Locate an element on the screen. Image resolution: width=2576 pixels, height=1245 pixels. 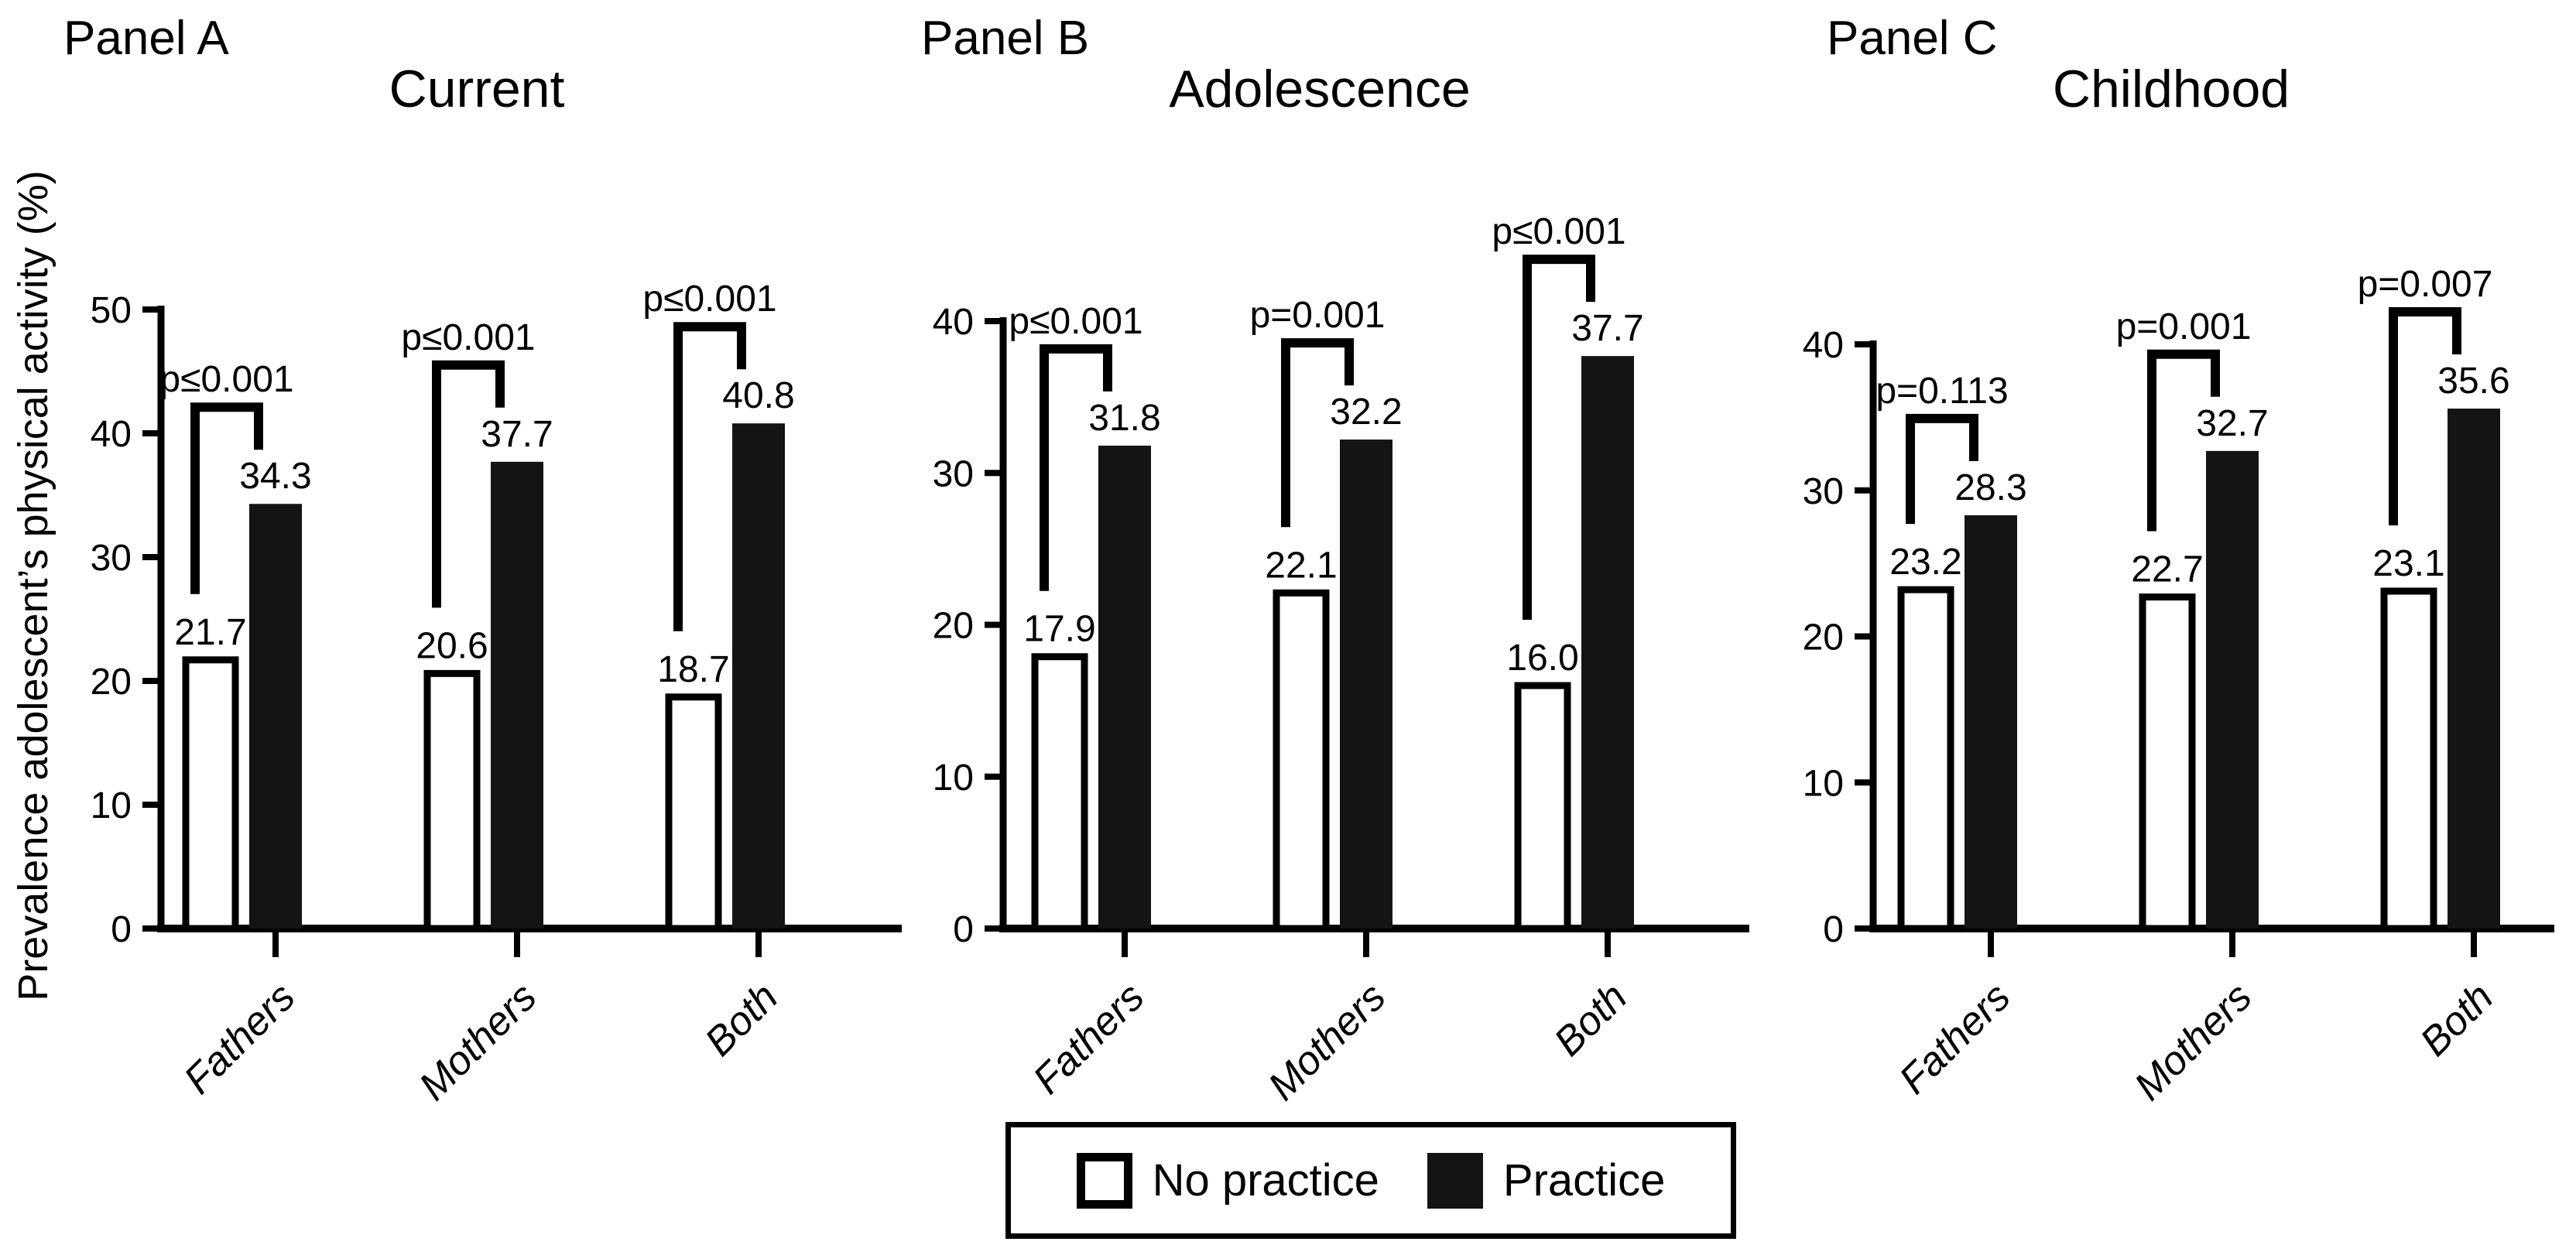
p-value-label: p=0.007 is located at coordinates (2425, 284).